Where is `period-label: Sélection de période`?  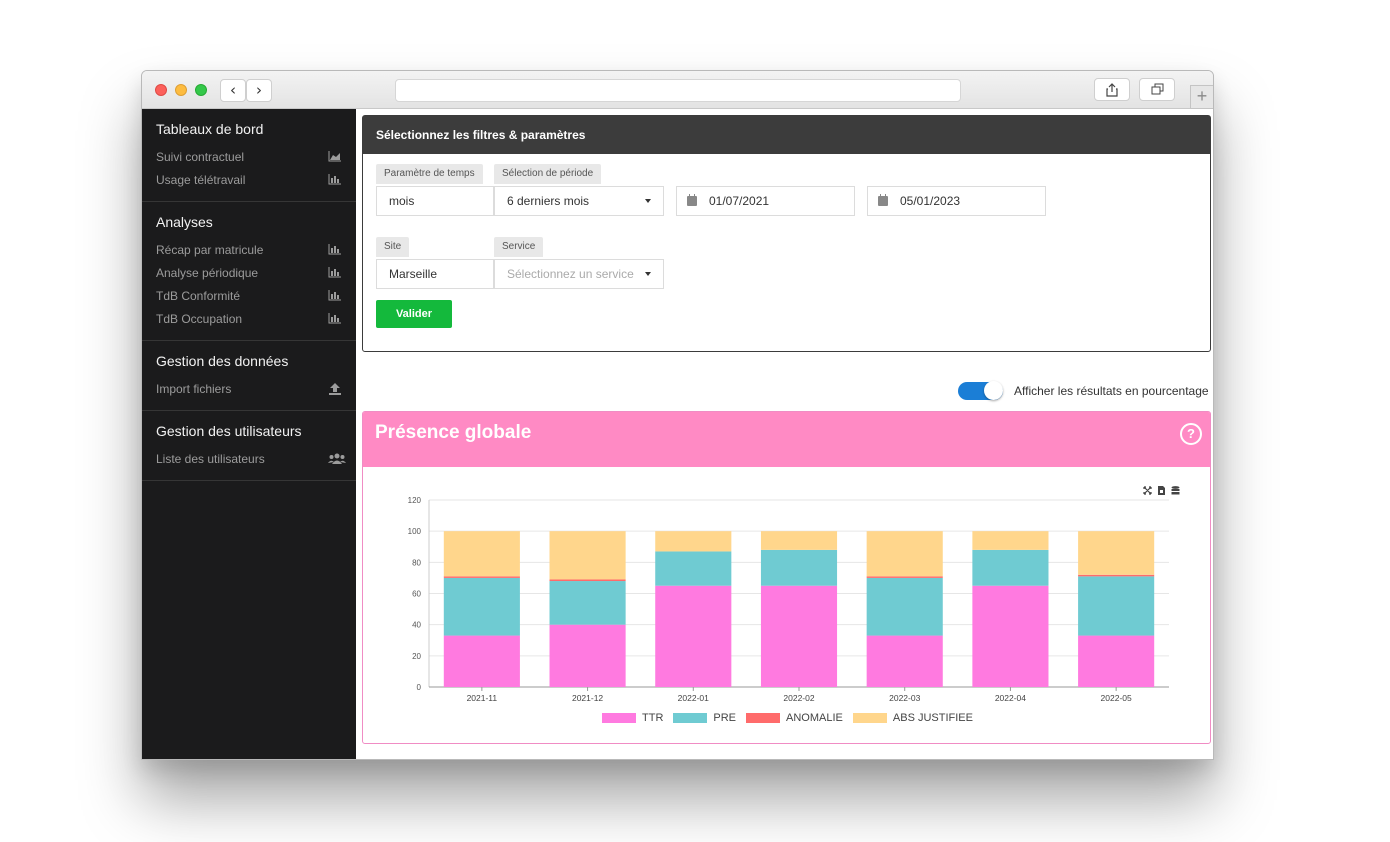 period-label: Sélection de période is located at coordinates (548, 174).